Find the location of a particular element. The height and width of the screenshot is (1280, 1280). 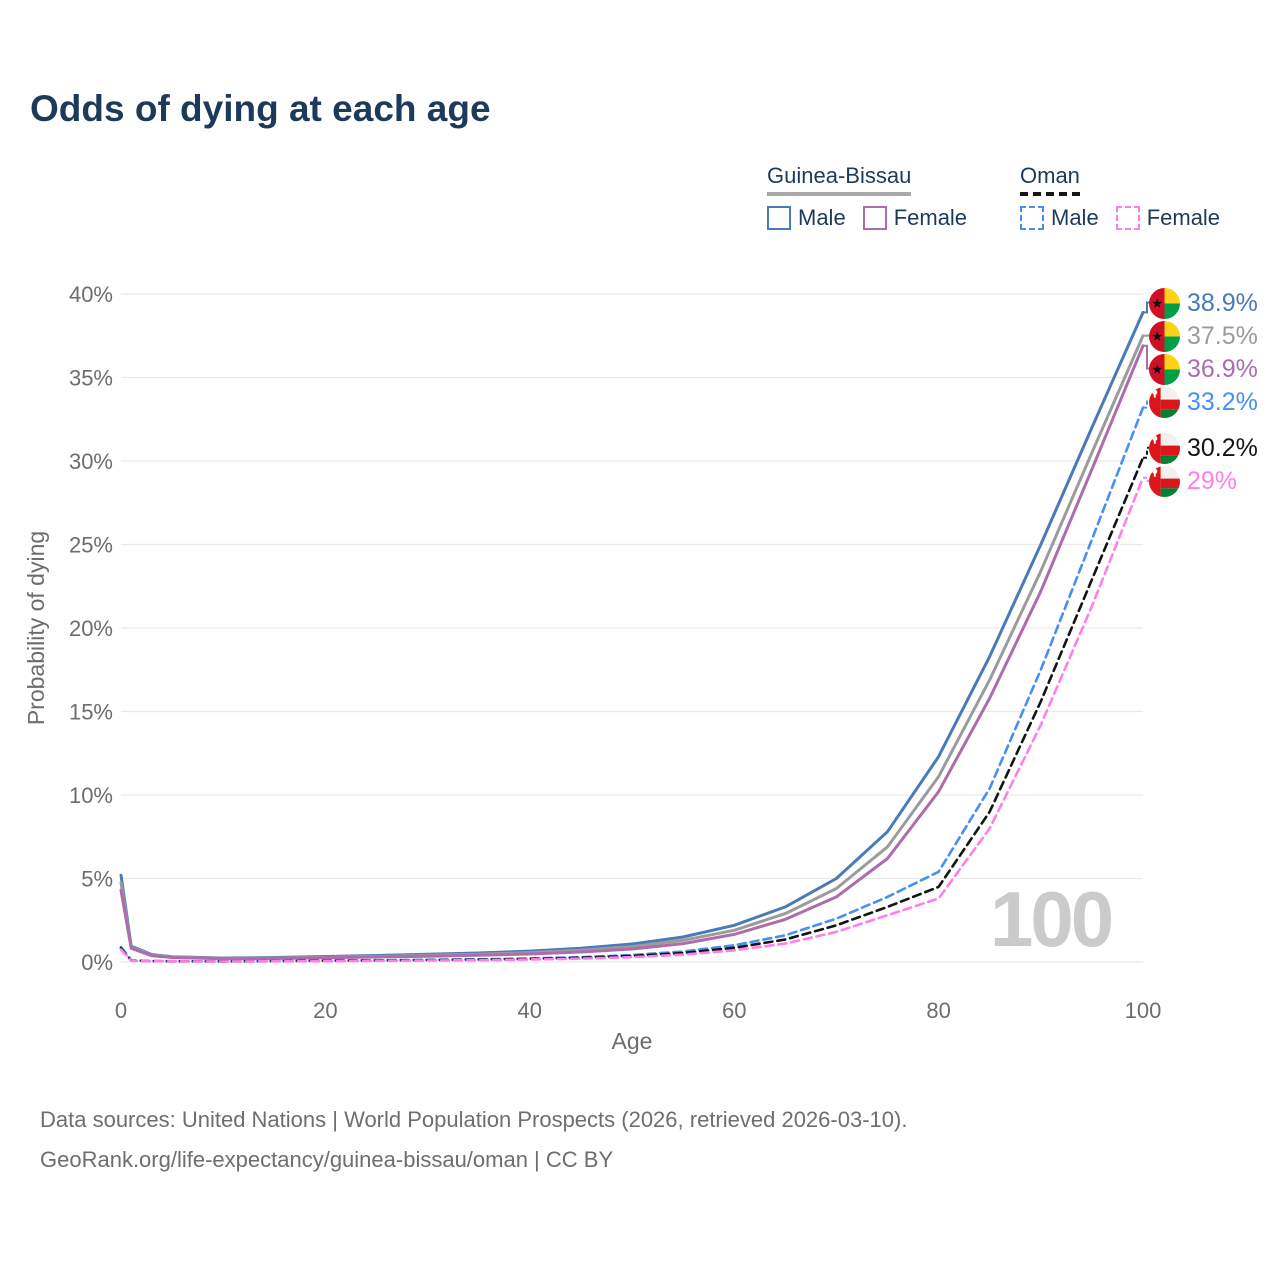

y-tick-label: 0% is located at coordinates (97, 962).